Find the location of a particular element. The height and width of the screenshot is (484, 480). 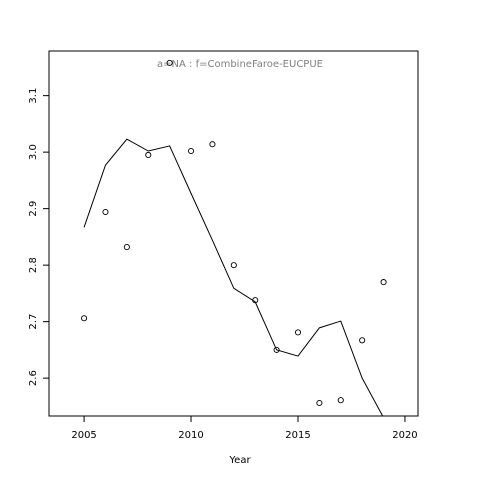

y-tick-label: 2.9 is located at coordinates (33, 209).